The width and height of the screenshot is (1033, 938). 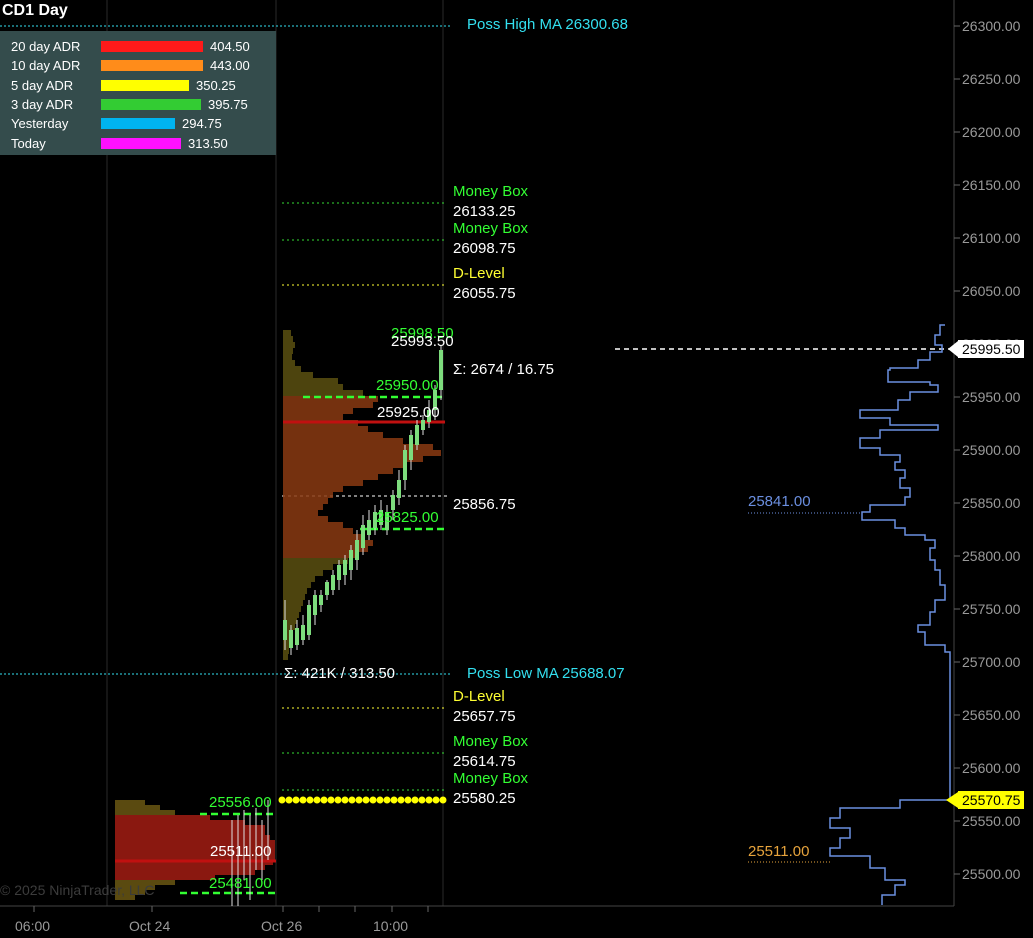 I want to click on money-box-value: 26133.25, so click(x=484, y=211).